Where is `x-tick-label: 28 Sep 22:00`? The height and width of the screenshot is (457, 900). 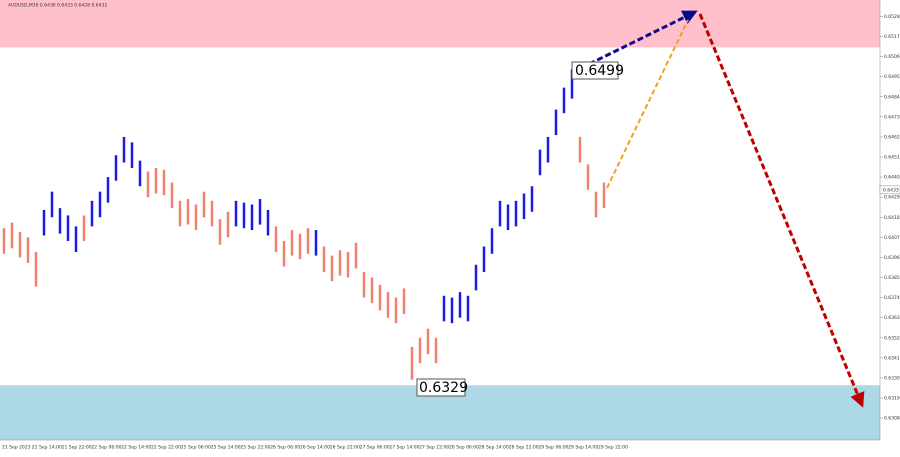 x-tick-label: 28 Sep 22:00 is located at coordinates (524, 448).